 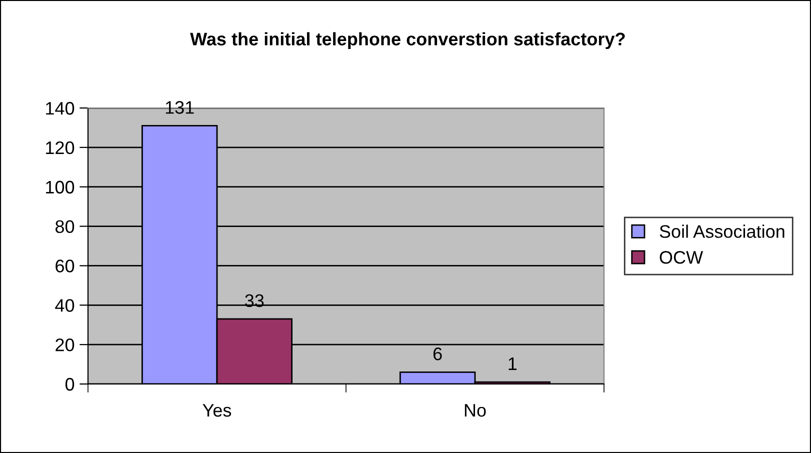 What do you see at coordinates (217, 410) in the screenshot?
I see `x-tick-label: Yes` at bounding box center [217, 410].